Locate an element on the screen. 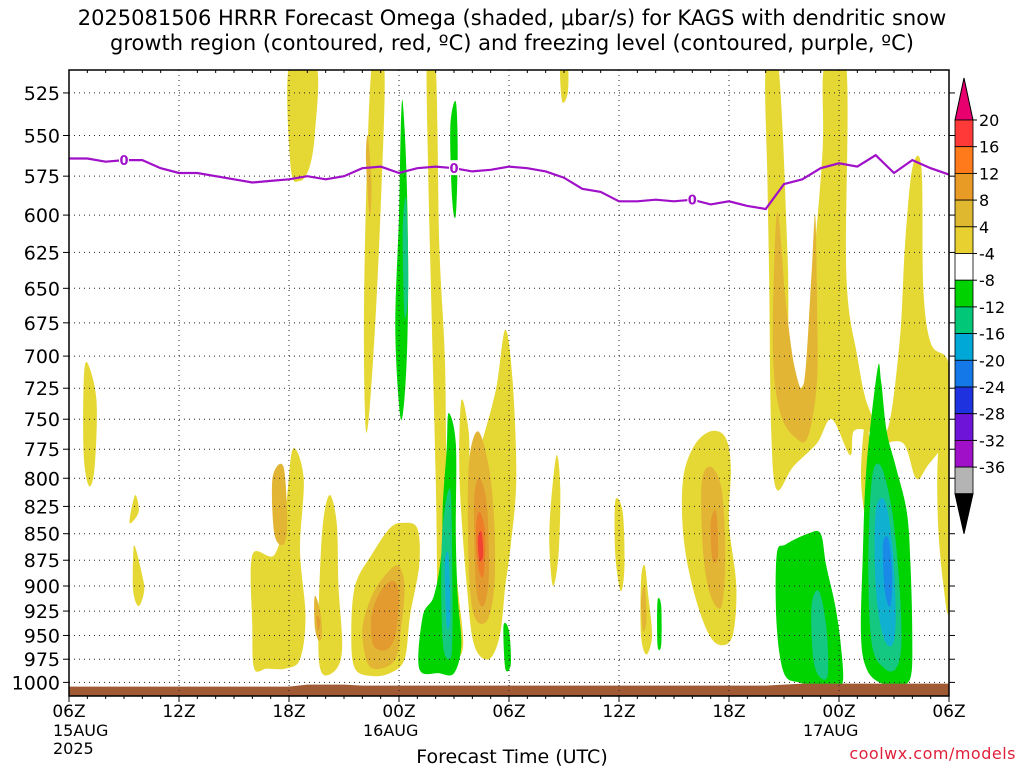 This screenshot has width=1024, height=768. x-tick-label-5: 12Z is located at coordinates (618, 712).